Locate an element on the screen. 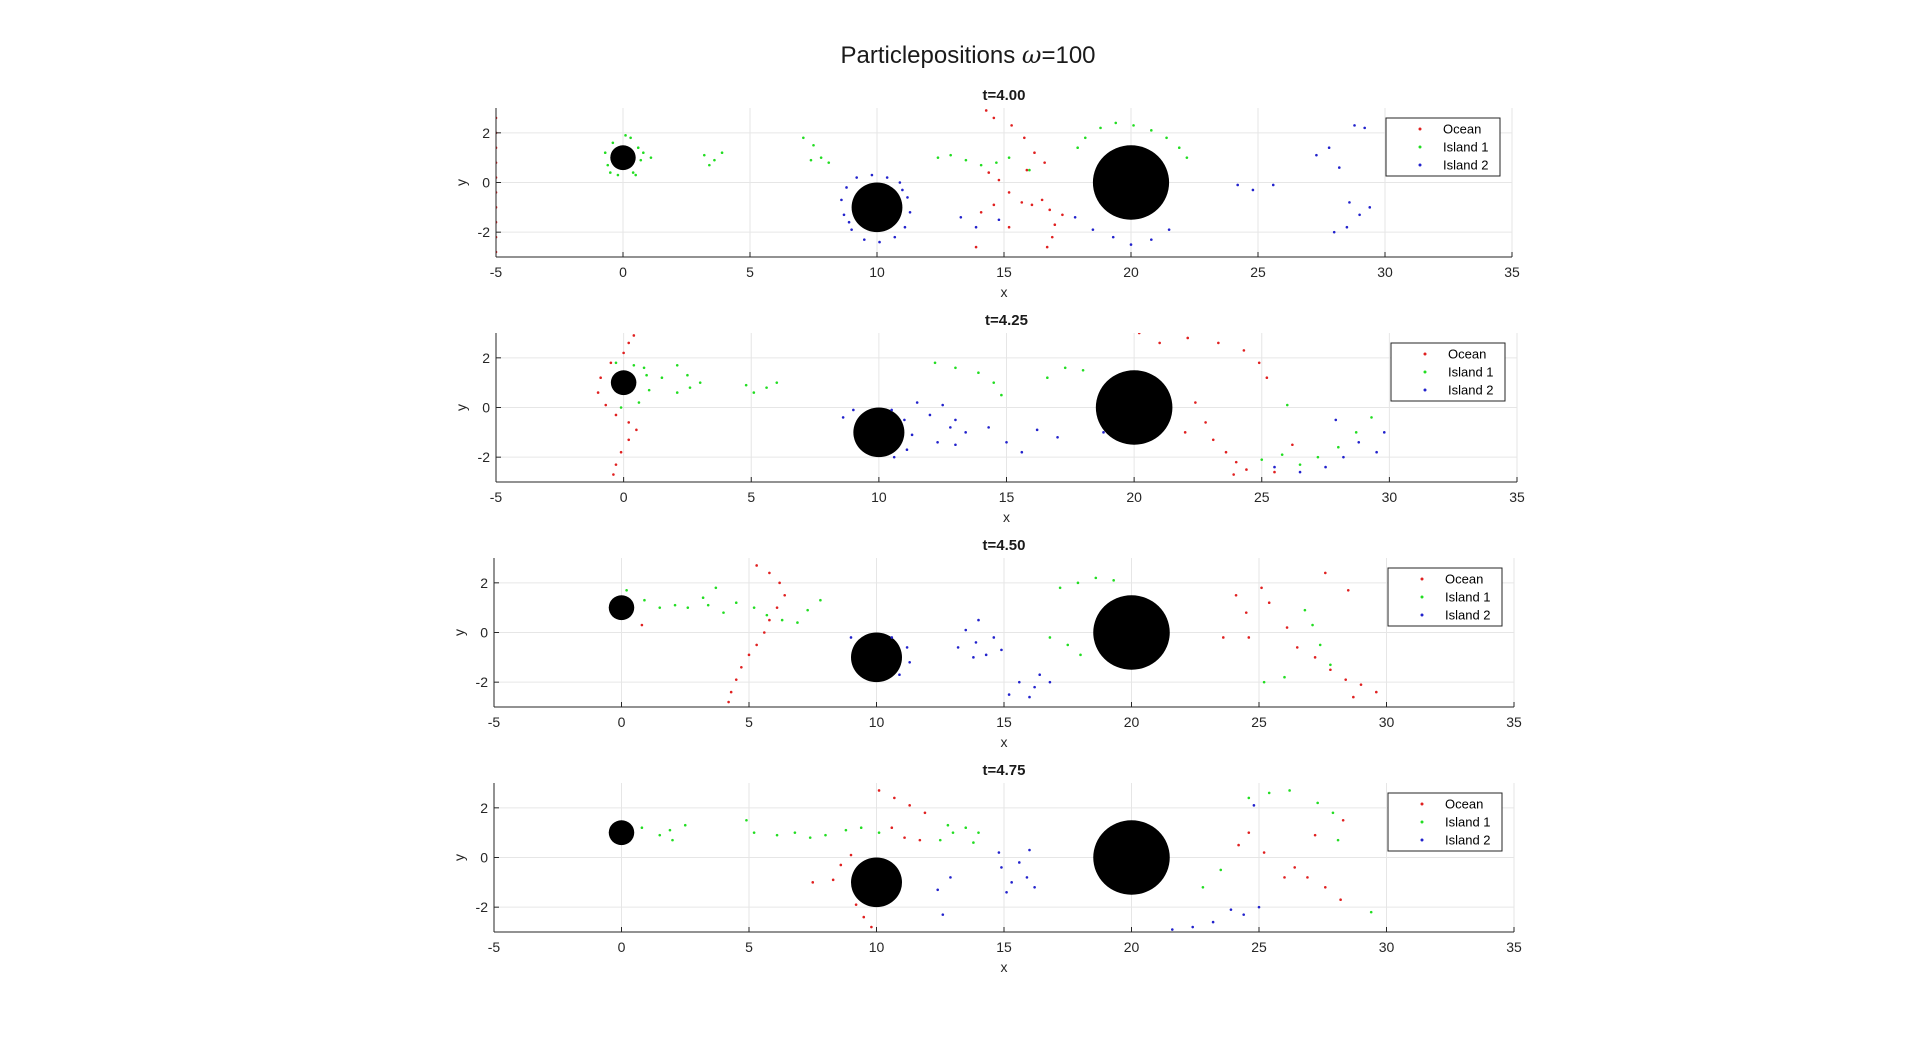 The image size is (1920, 1046). x-tick-label: 5 is located at coordinates (751, 497).